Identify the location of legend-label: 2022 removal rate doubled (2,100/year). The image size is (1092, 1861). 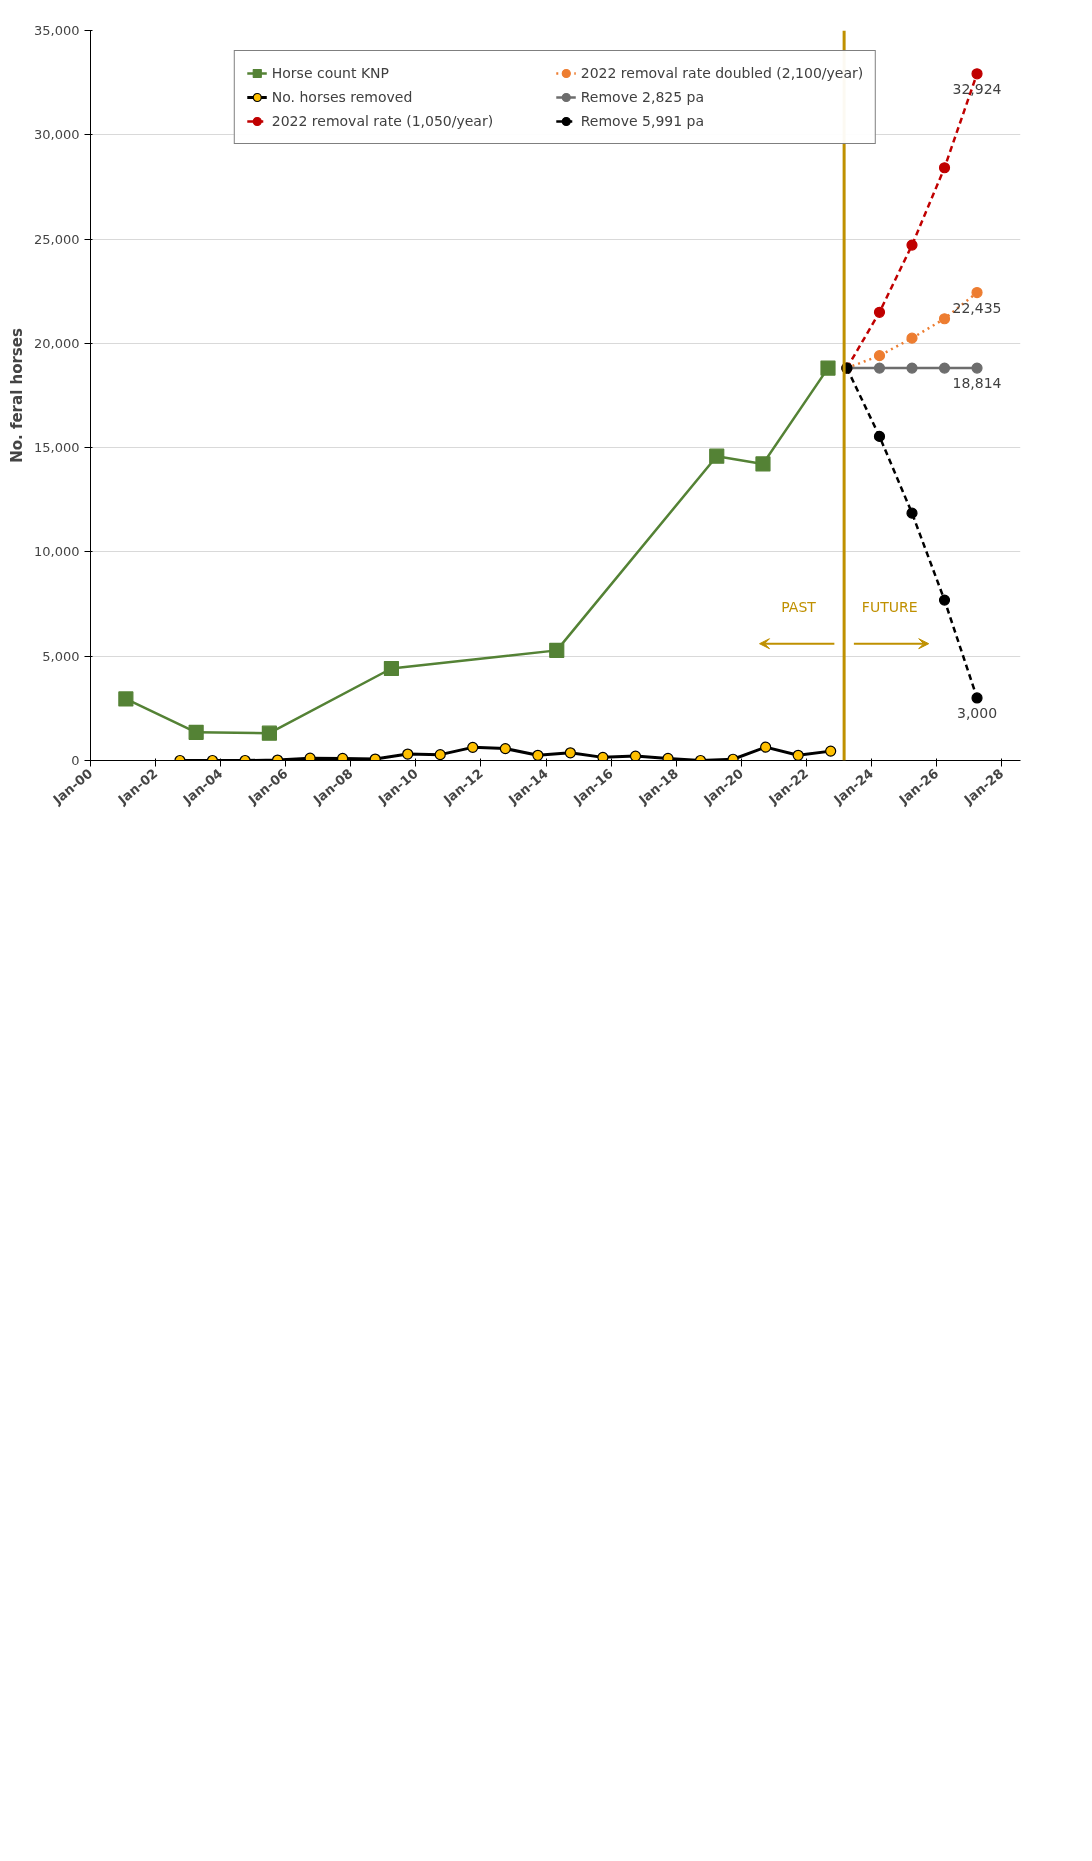
(722, 73).